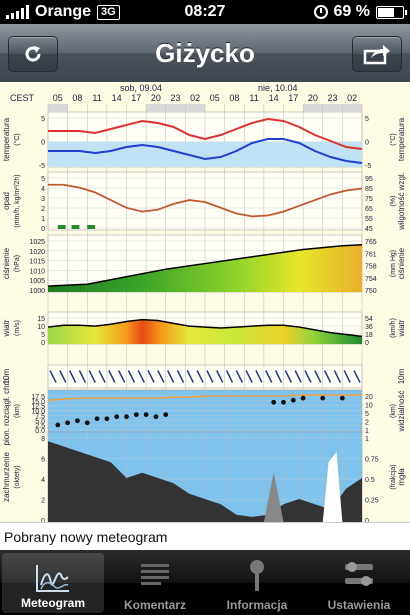 Image resolution: width=410 pixels, height=615 pixels. Describe the element at coordinates (38, 402) in the screenshot. I see `tick-label: 15.0` at that location.